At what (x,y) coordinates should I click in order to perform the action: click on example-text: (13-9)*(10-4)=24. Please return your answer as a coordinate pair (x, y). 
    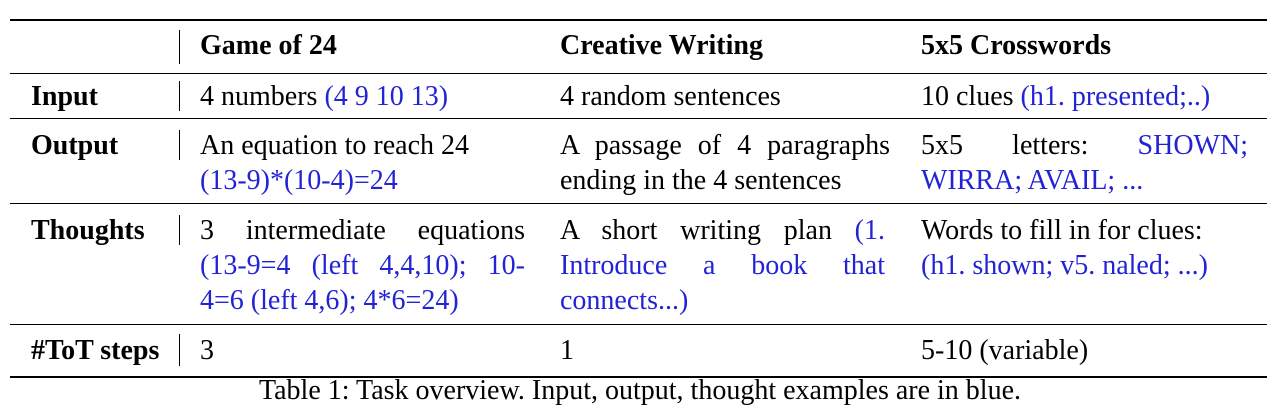
    Looking at the image, I should click on (299, 180).